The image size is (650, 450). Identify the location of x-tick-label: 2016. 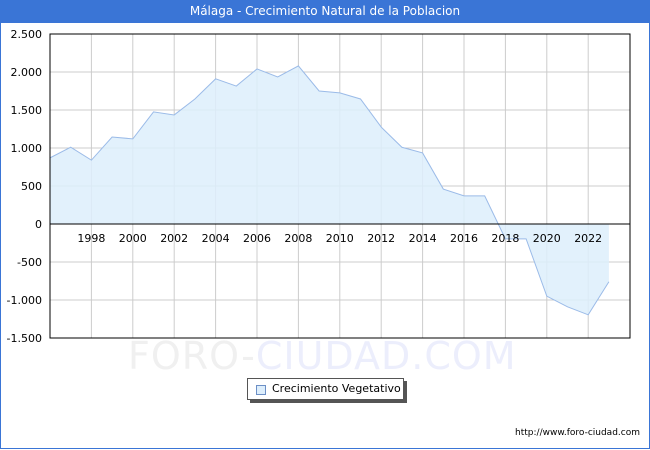
(464, 238).